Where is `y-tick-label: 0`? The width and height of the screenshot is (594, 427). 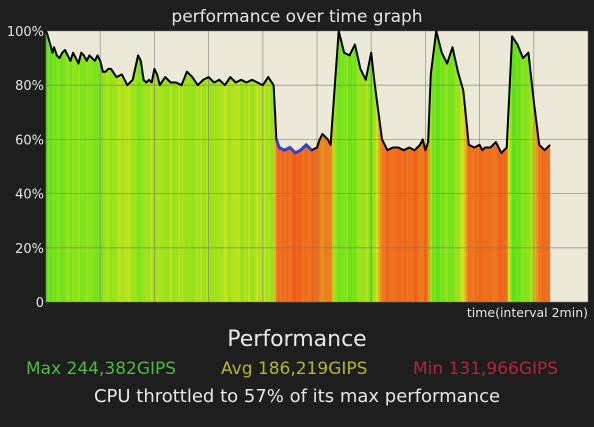 y-tick-label: 0 is located at coordinates (40, 303).